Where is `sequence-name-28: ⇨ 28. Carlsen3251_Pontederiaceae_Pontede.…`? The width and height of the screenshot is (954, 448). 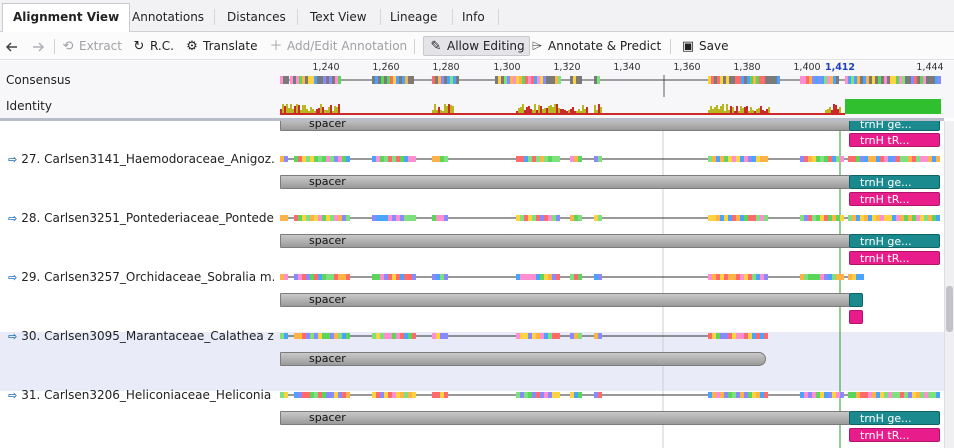
sequence-name-28: ⇨ 28. Carlsen3251_Pontederiaceae_Pontede.… is located at coordinates (141, 218).